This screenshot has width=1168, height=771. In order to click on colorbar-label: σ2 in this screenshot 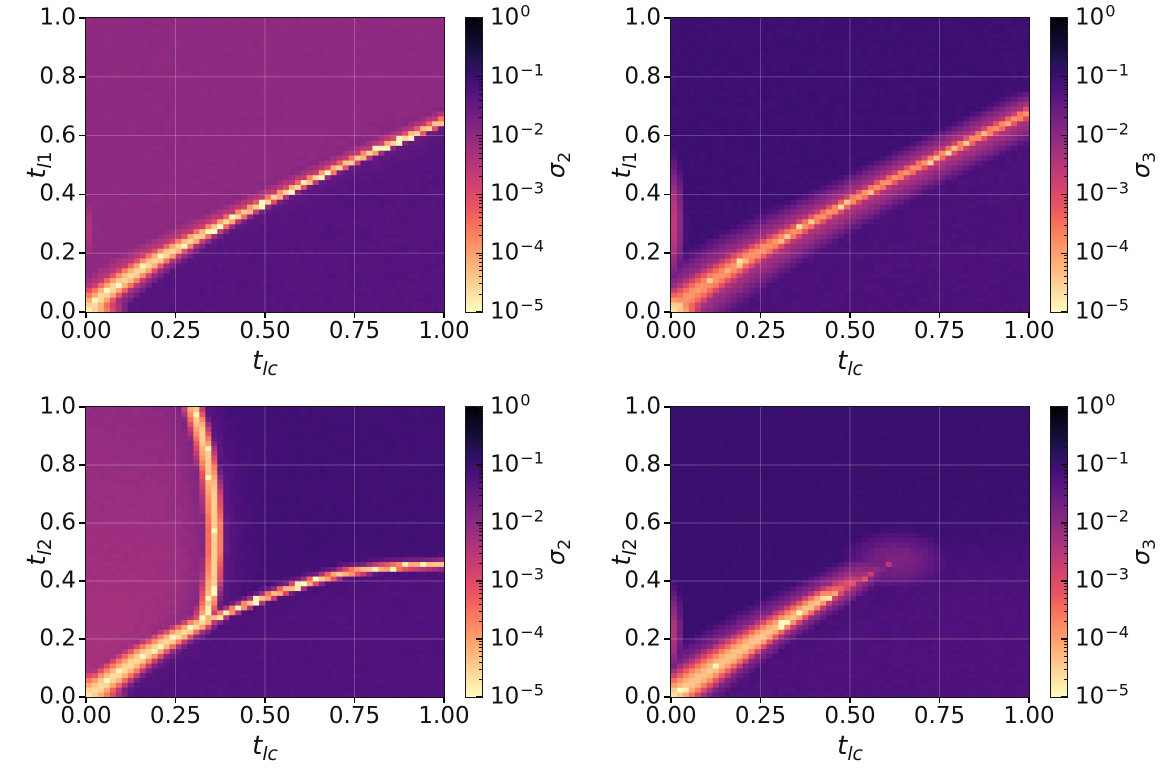, I will do `click(558, 165)`.